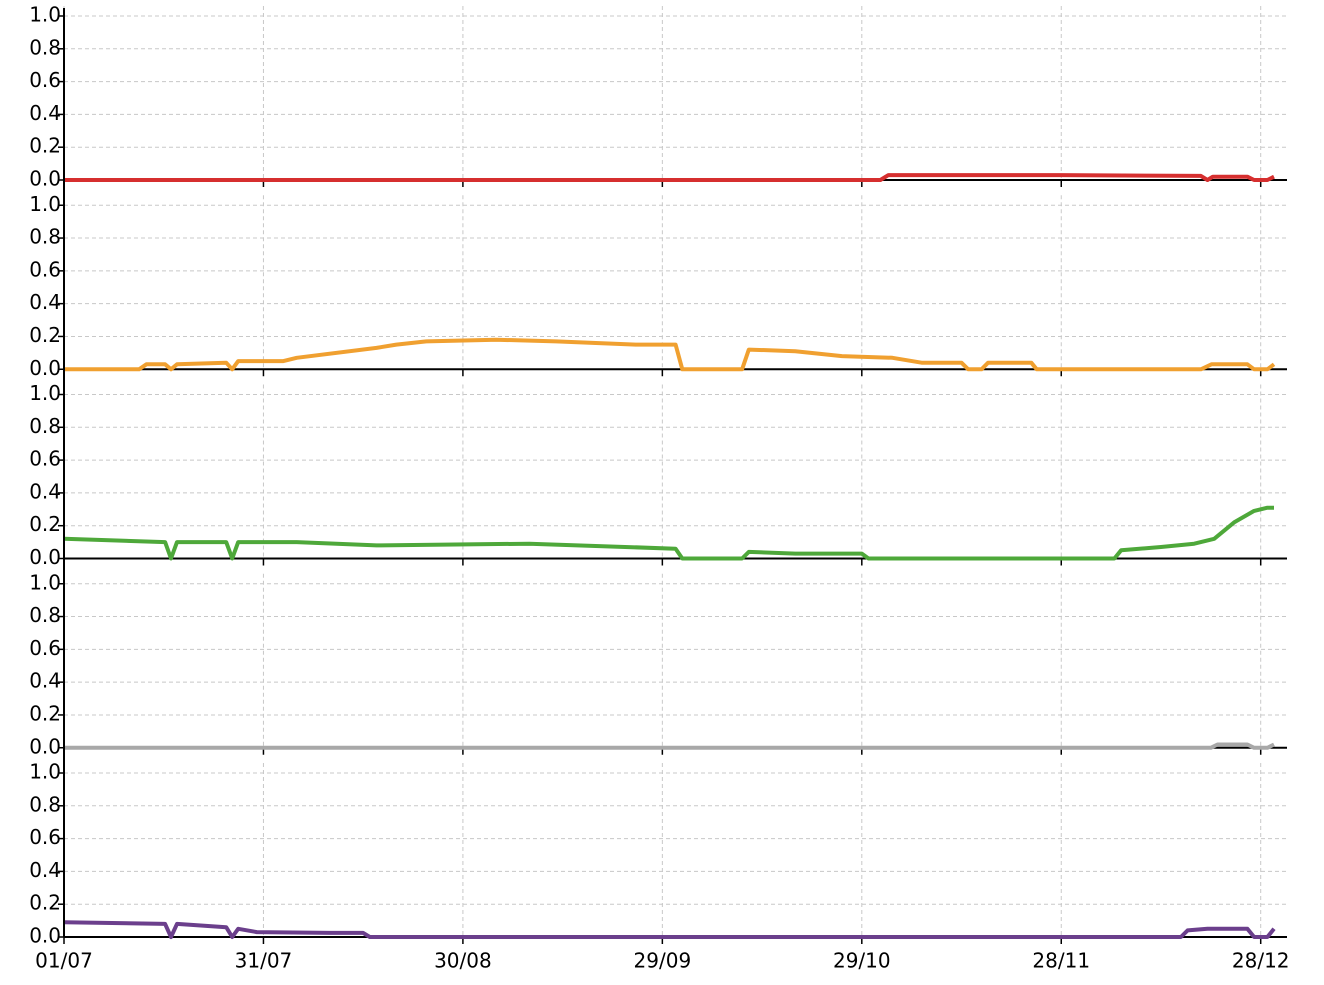 The width and height of the screenshot is (1324, 985). What do you see at coordinates (1261, 961) in the screenshot?
I see `x-tick-label: 28/12` at bounding box center [1261, 961].